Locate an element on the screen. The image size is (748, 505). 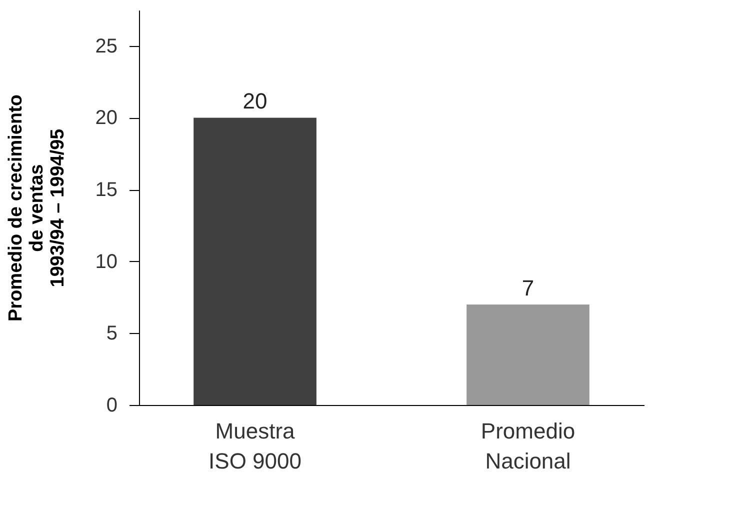
y-tick-label: 20 is located at coordinates (106, 118).